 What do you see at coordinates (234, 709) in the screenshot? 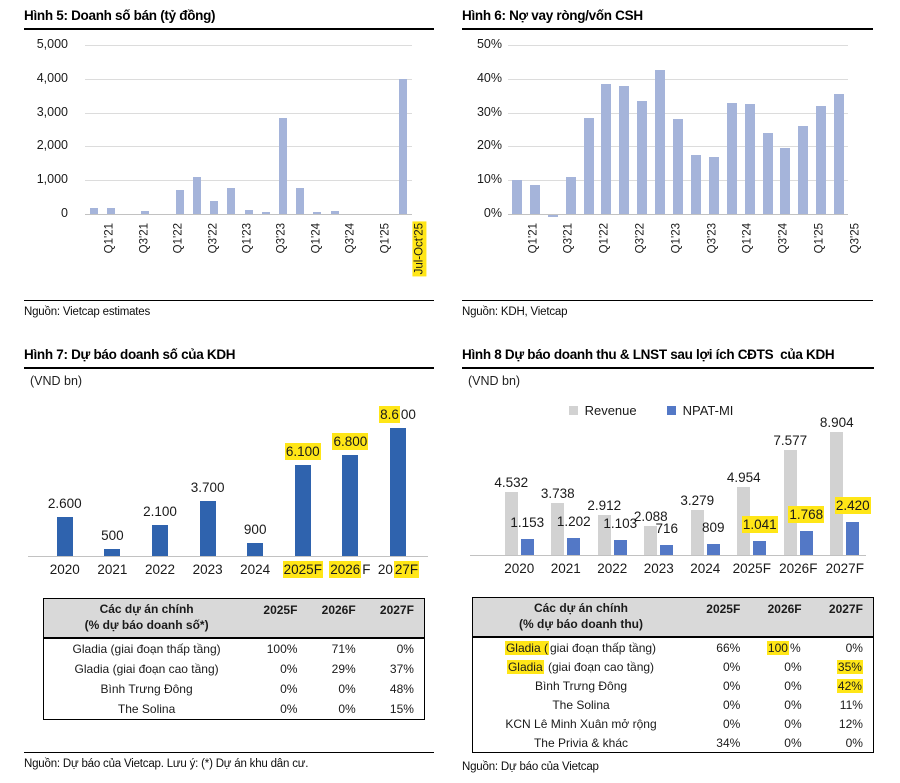
I see `table-row: The Solina 0% 0% 15%` at bounding box center [234, 709].